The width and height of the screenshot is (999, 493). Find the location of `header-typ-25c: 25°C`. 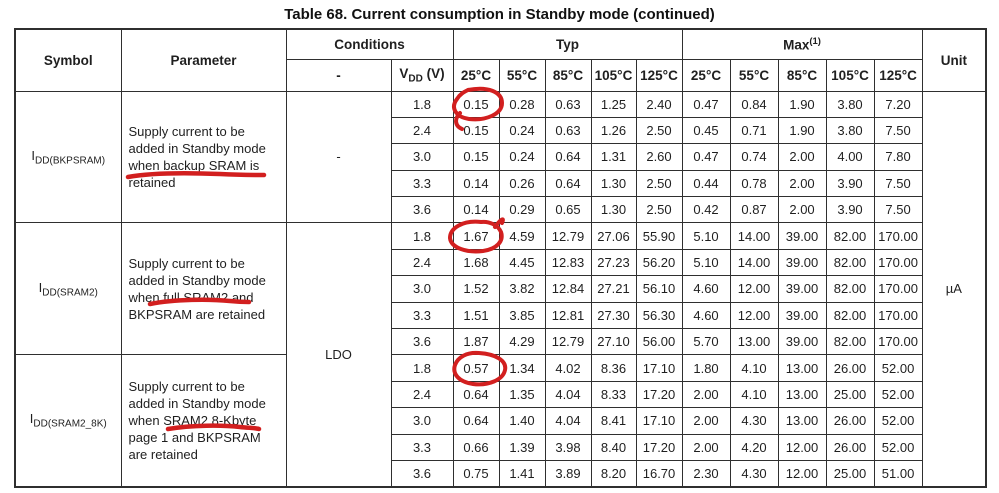

header-typ-25c: 25°C is located at coordinates (476, 75).